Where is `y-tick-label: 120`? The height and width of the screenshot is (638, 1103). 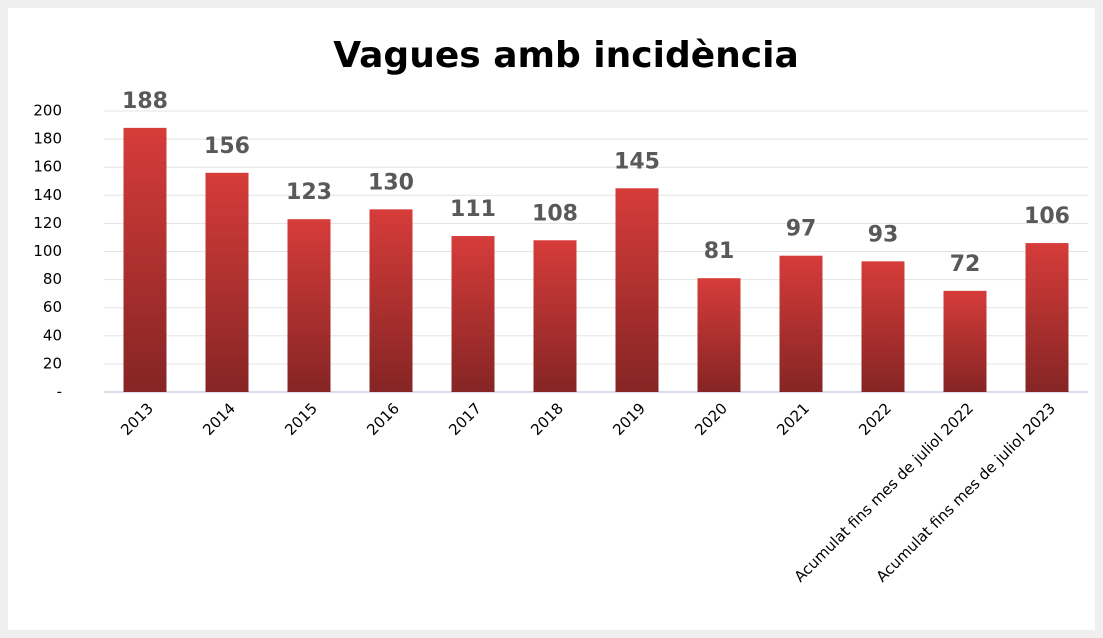
y-tick-label: 120 is located at coordinates (47, 223).